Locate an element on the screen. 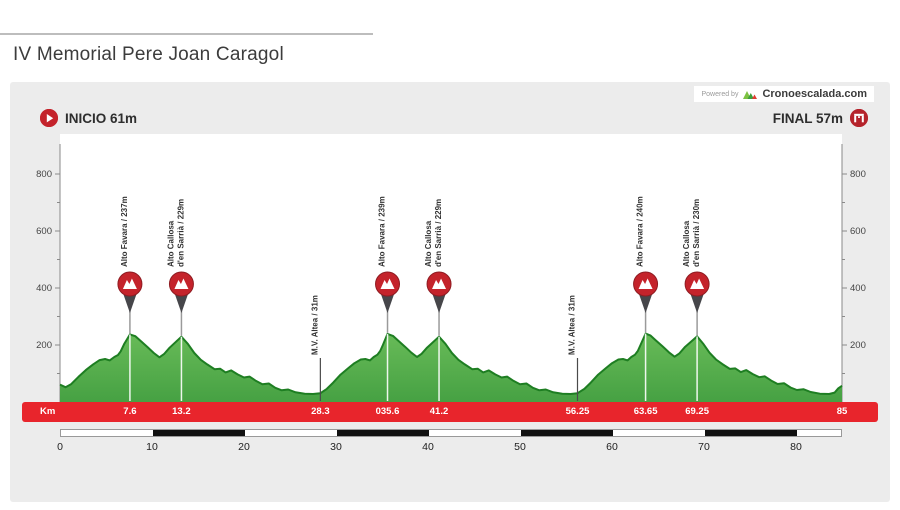  powered-by-badge: Powered by Cronoescalada.com is located at coordinates (784, 94).